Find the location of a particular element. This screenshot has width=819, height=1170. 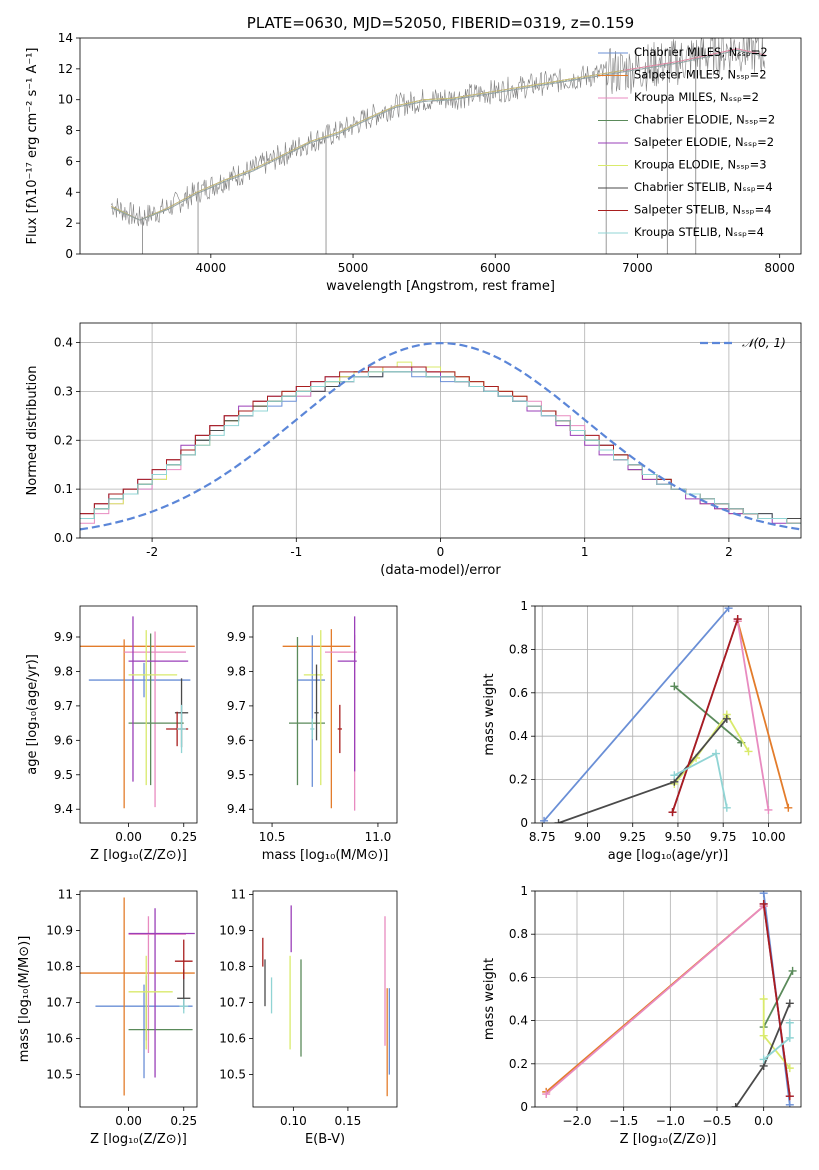

y-tick-label: 1 is located at coordinates (524, 891).